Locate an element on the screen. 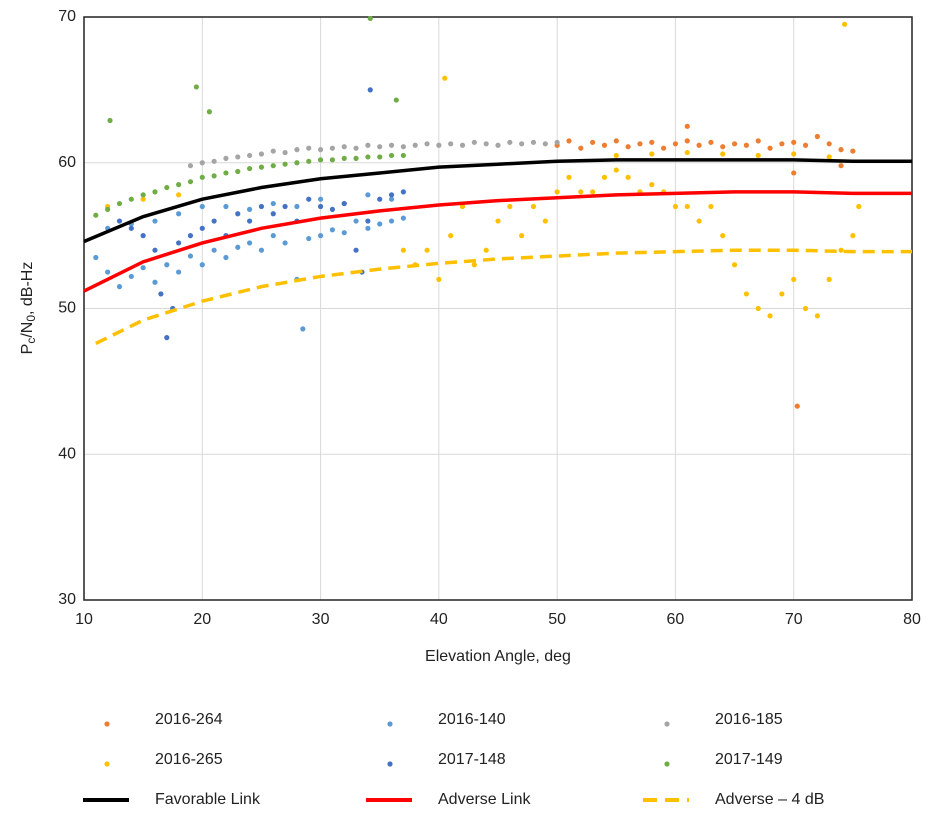  y-label-part: /N is located at coordinates (27, 330).